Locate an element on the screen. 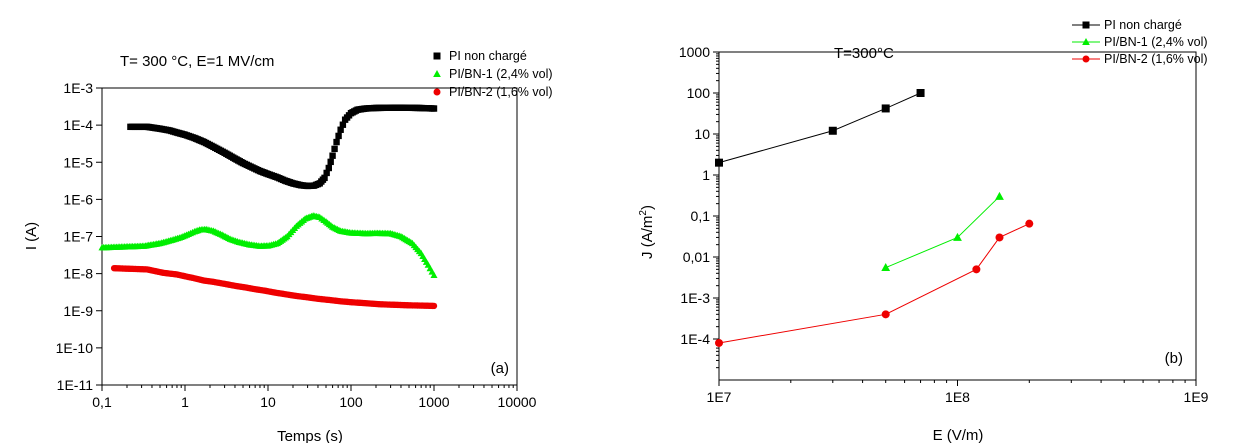  panel-b-y-tick-label: 1E-4 is located at coordinates (695, 339).